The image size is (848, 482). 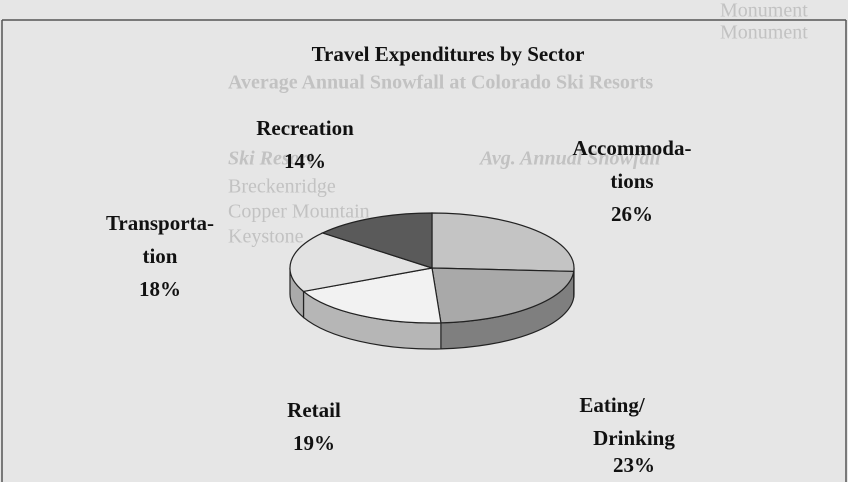 I want to click on faded-text: Keystone, so click(x=266, y=237).